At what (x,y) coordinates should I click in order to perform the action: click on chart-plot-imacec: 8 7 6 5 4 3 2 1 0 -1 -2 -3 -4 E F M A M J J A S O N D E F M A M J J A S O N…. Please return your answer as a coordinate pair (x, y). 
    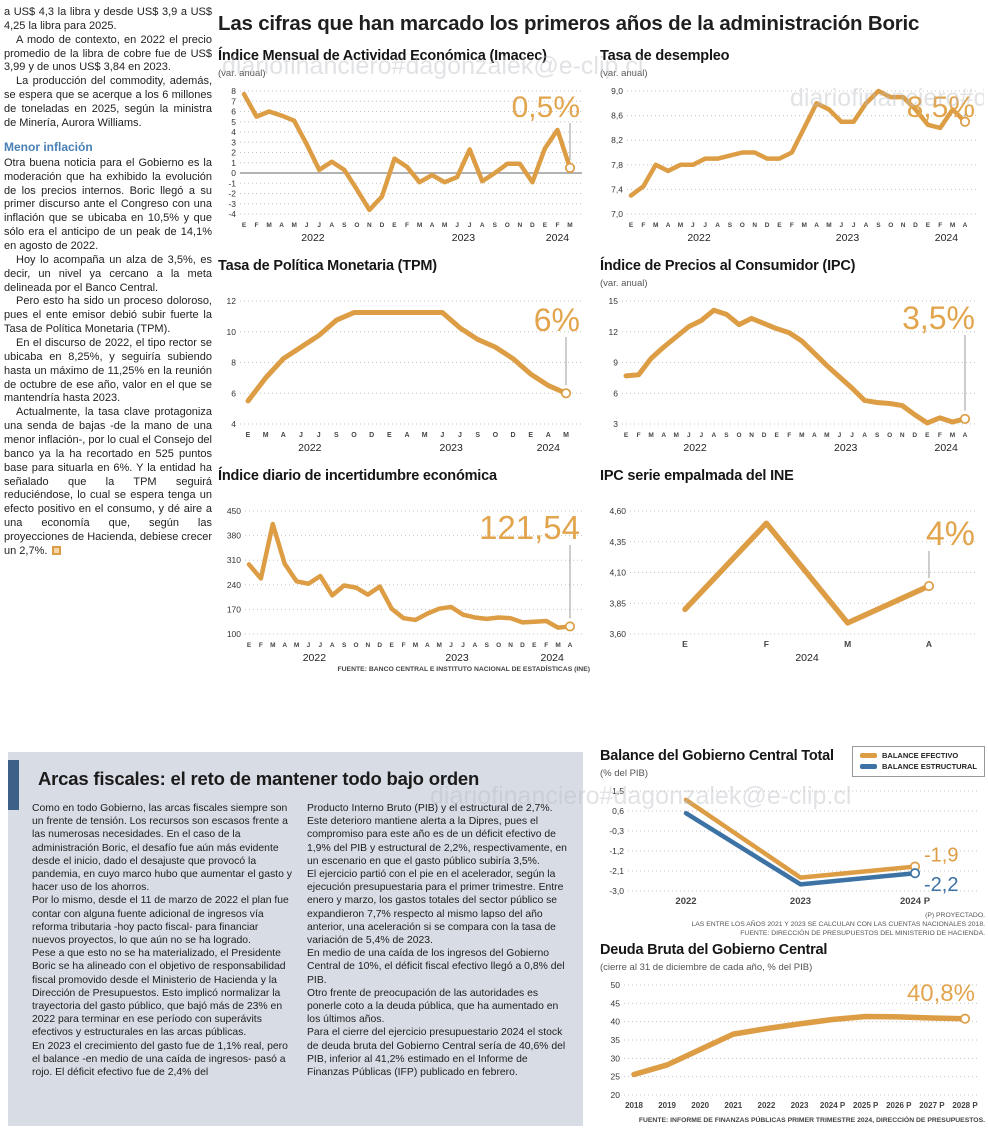
    Looking at the image, I should click on (404, 162).